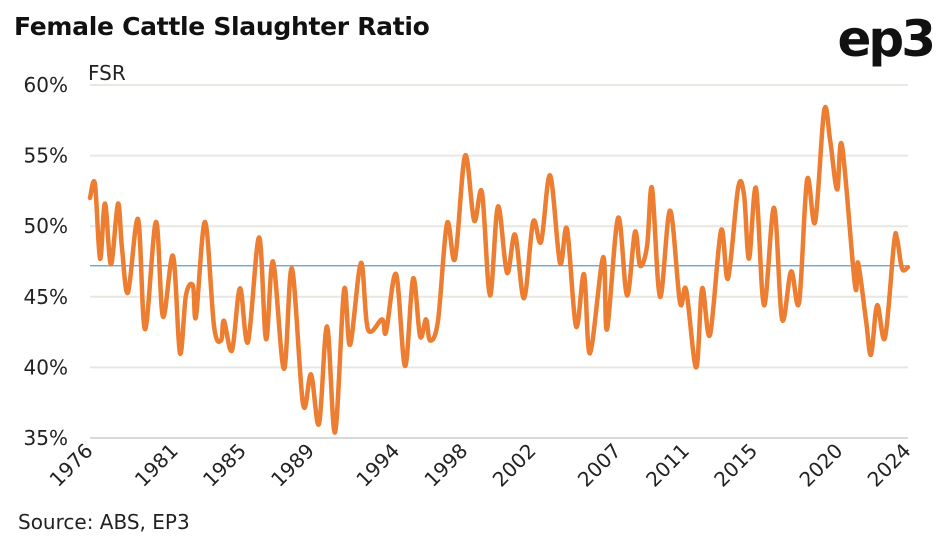  Describe the element at coordinates (104, 522) in the screenshot. I see `source-note: Source: ABS, EP3` at that location.